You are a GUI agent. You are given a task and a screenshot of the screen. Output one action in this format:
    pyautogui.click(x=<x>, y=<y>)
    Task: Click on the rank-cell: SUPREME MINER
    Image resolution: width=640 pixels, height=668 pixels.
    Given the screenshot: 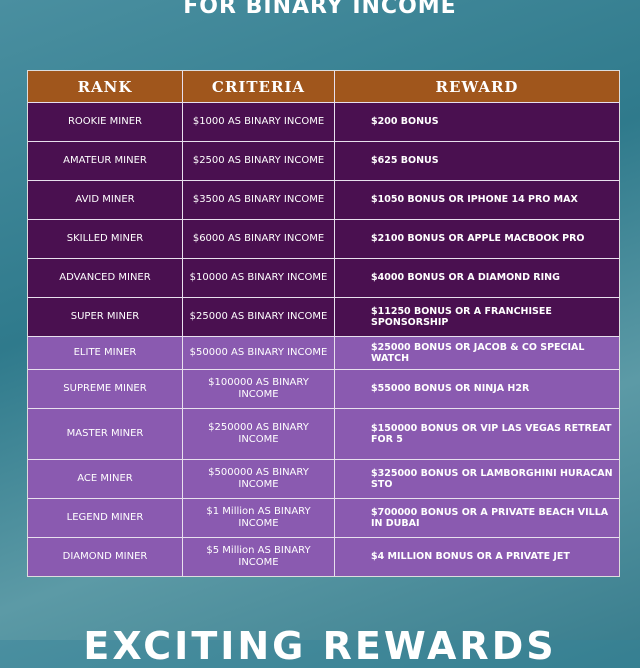 What is the action you would take?
    pyautogui.click(x=105, y=388)
    